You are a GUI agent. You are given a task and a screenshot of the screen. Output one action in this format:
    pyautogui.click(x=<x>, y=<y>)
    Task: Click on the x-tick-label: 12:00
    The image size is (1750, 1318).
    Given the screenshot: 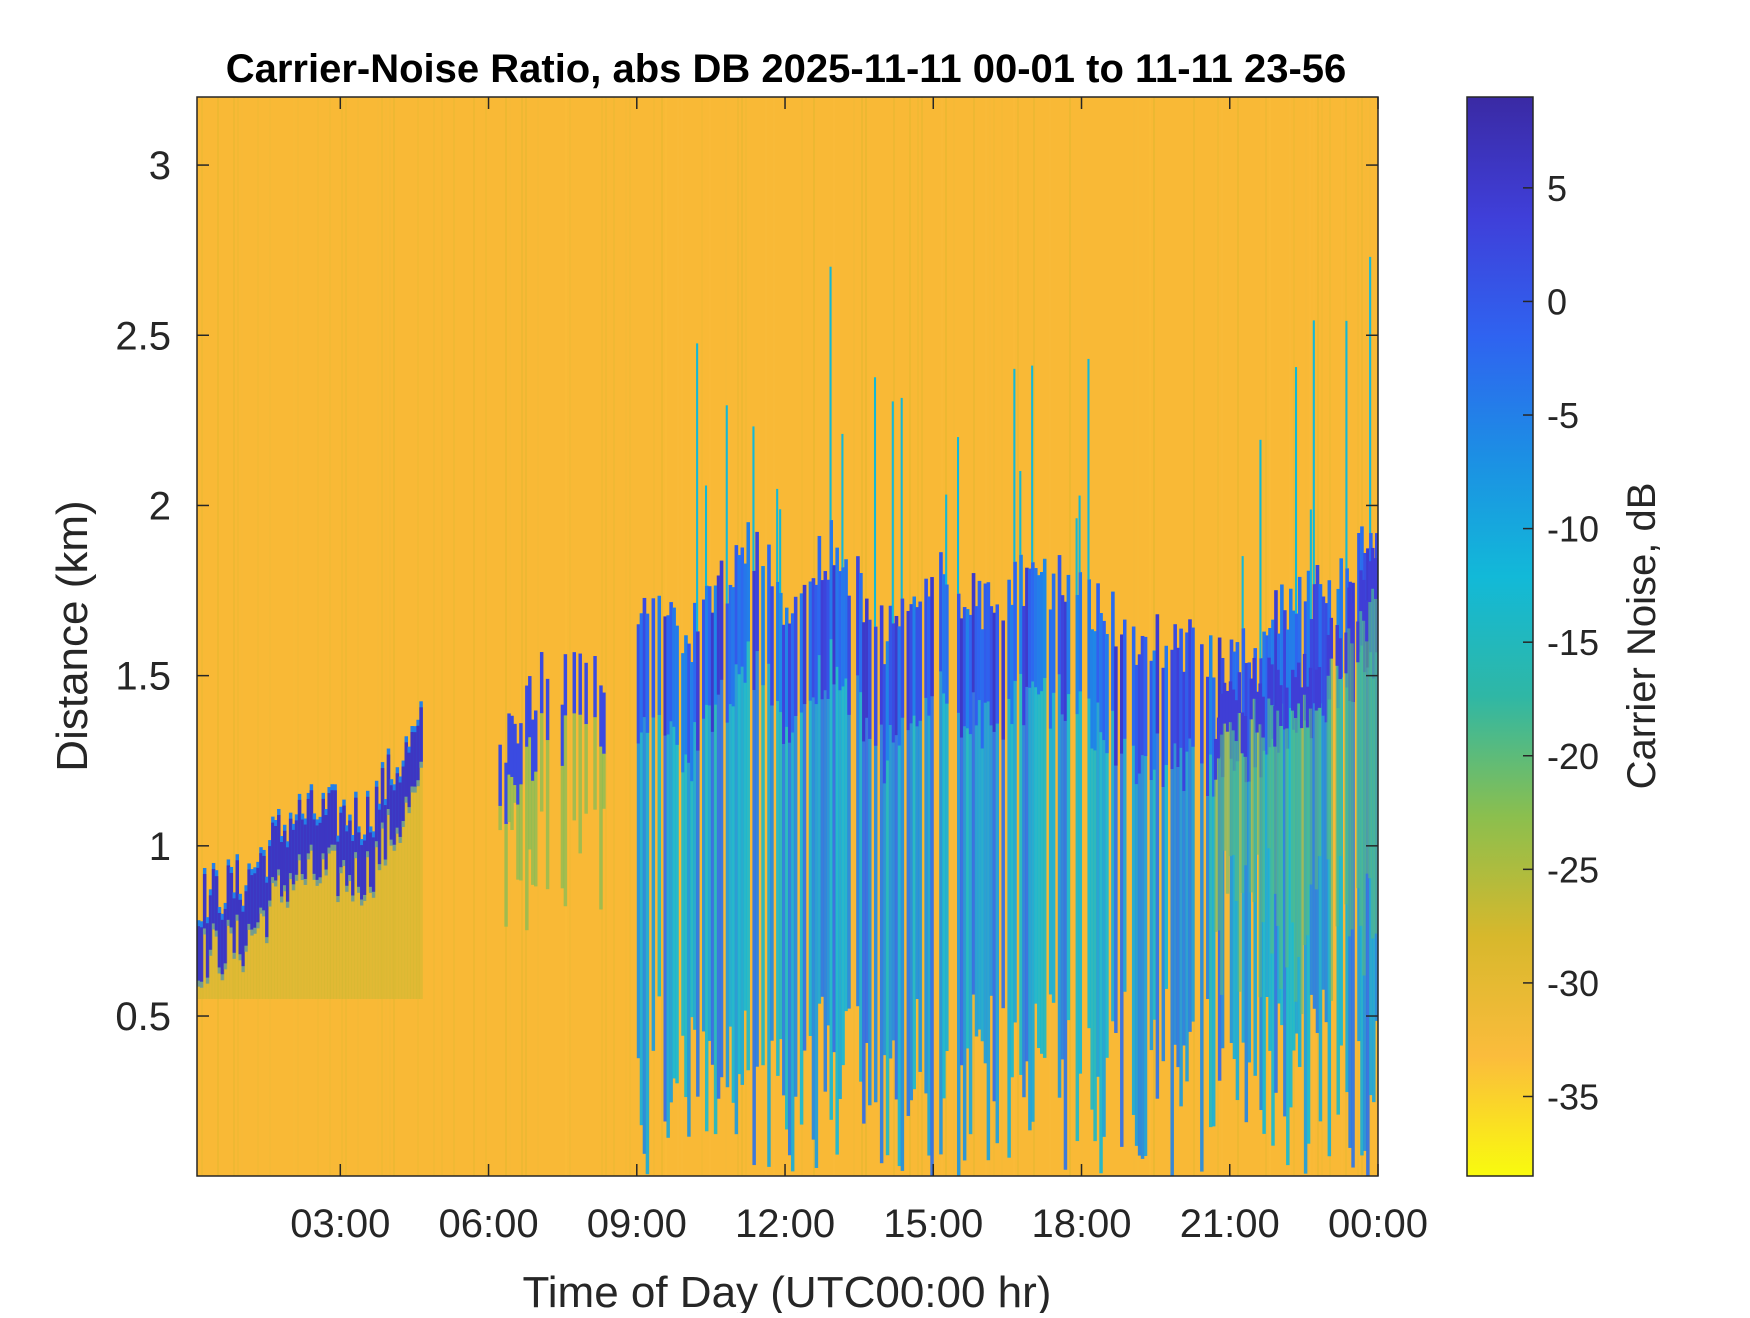 What is the action you would take?
    pyautogui.click(x=785, y=1224)
    